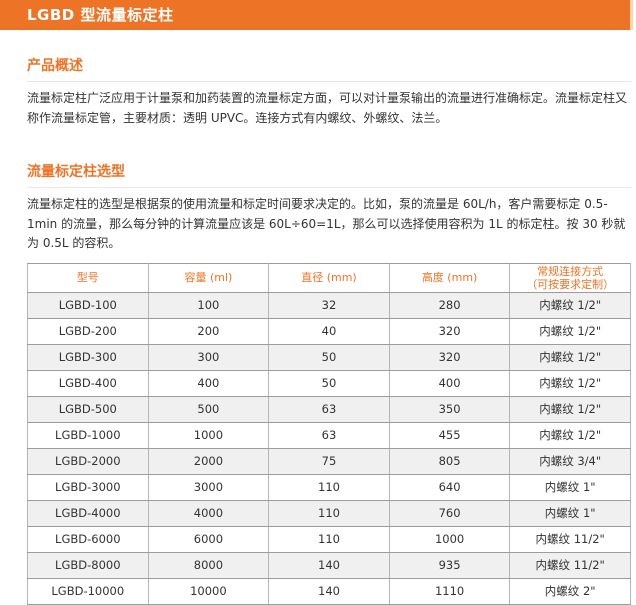 Image resolution: width=636 pixels, height=605 pixels. What do you see at coordinates (88, 435) in the screenshot?
I see `cell-model: LGBD-1000` at bounding box center [88, 435].